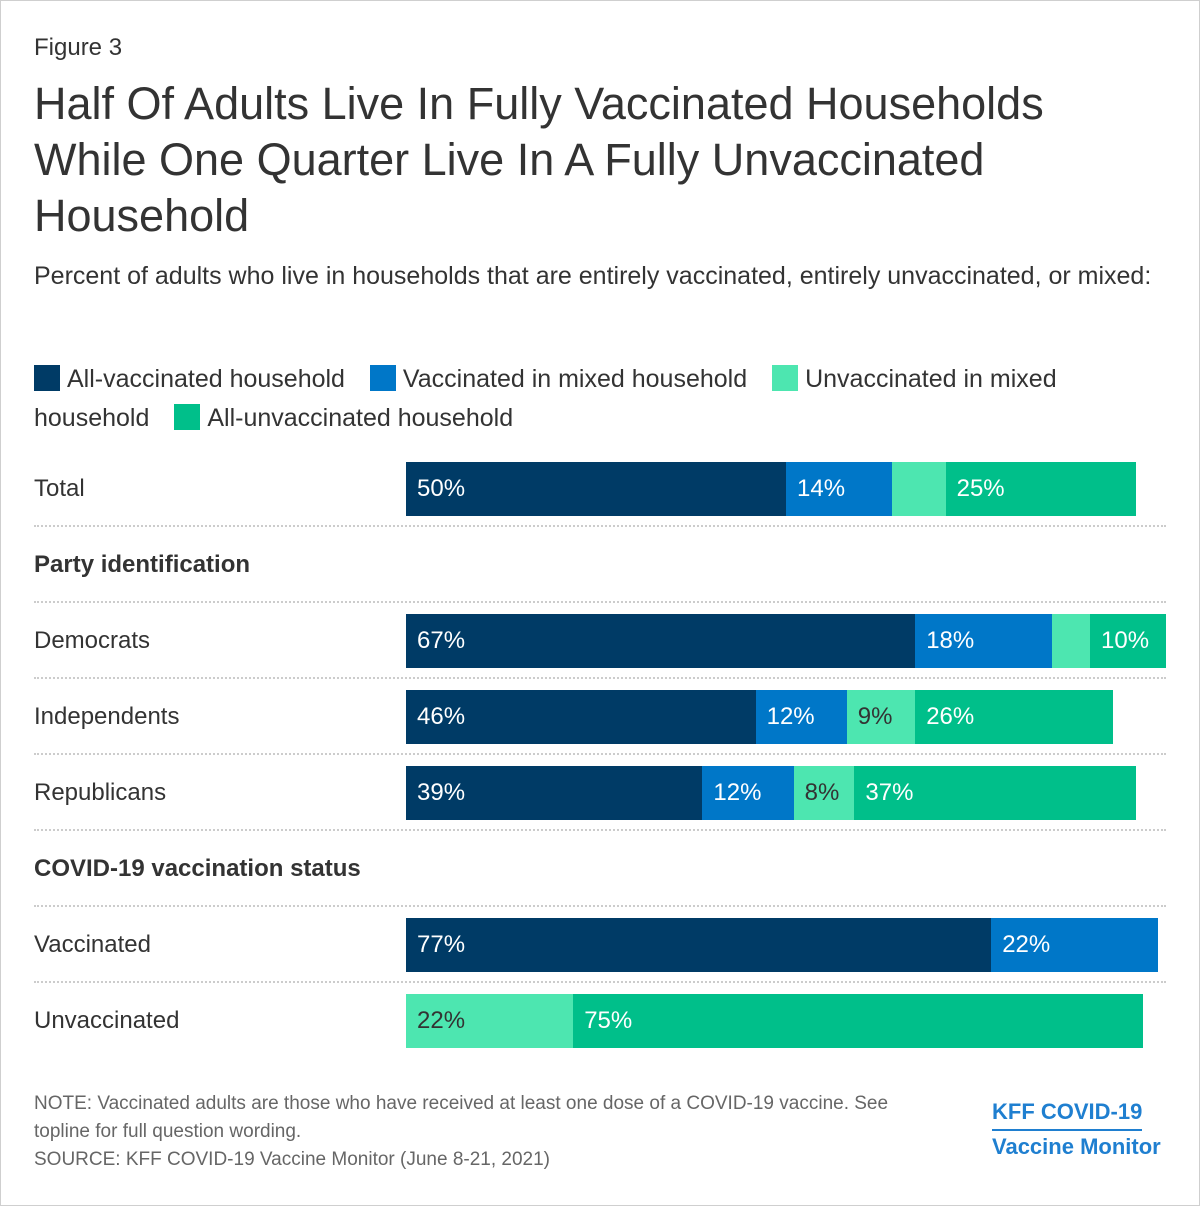 Image resolution: width=1200 pixels, height=1206 pixels. Describe the element at coordinates (596, 489) in the screenshot. I see `bar-segment-all-vaccinated: 50%` at that location.